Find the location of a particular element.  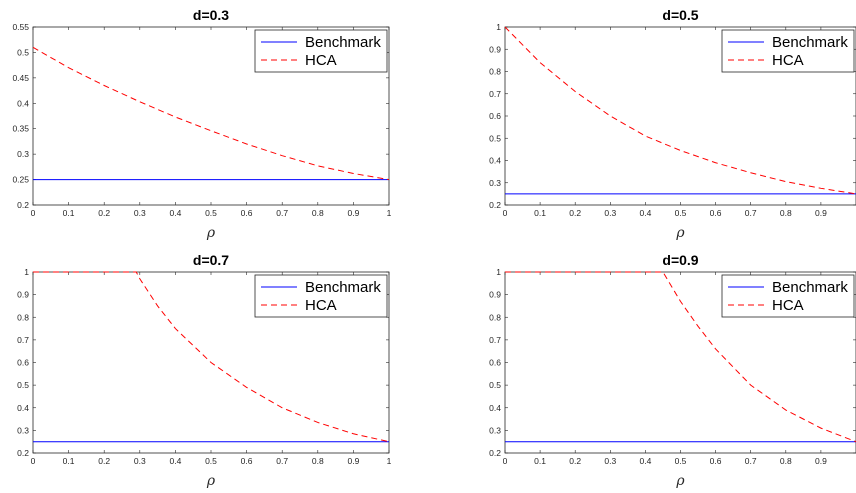

y-tick-label: 0.45 is located at coordinates (20, 78).